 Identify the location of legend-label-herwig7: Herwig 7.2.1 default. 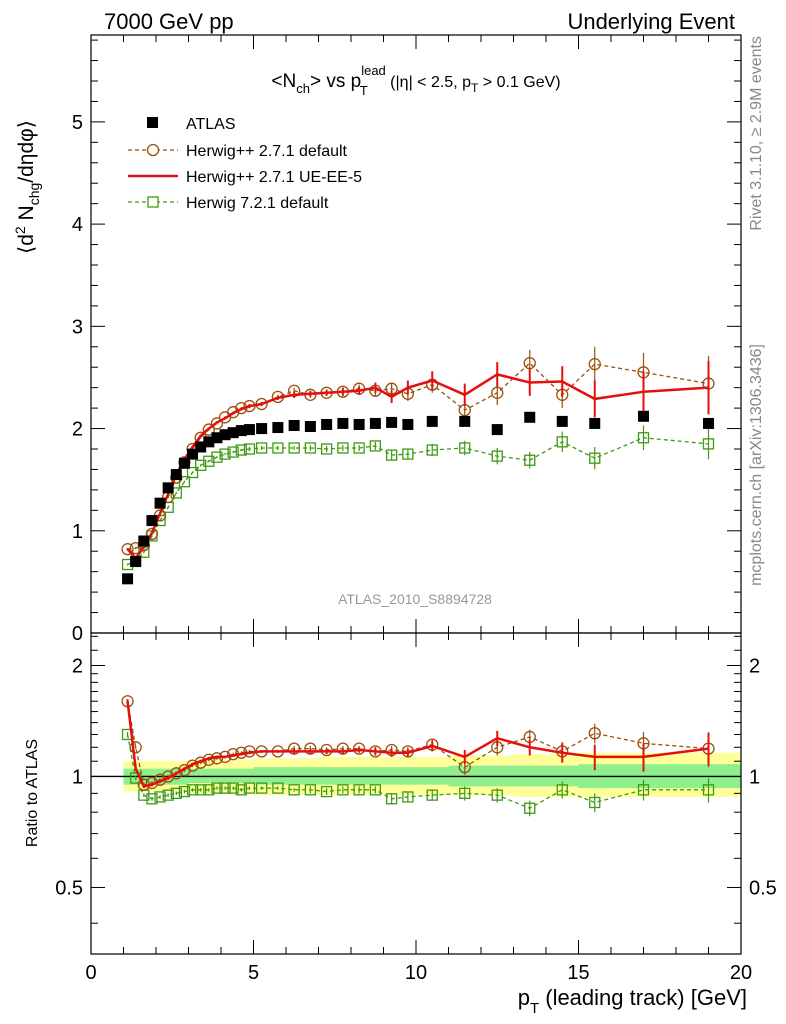
(257, 203).